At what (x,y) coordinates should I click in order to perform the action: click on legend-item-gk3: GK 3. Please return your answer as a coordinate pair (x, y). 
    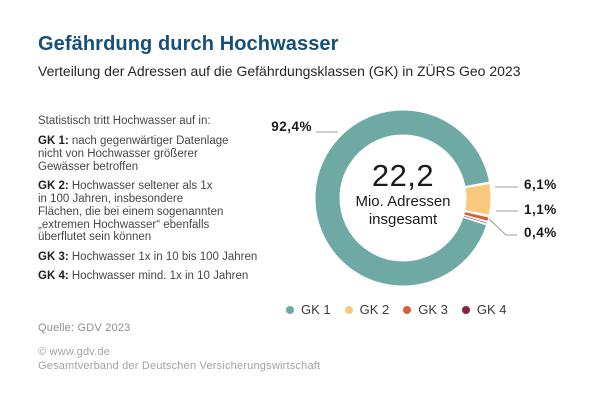
    Looking at the image, I should click on (425, 309).